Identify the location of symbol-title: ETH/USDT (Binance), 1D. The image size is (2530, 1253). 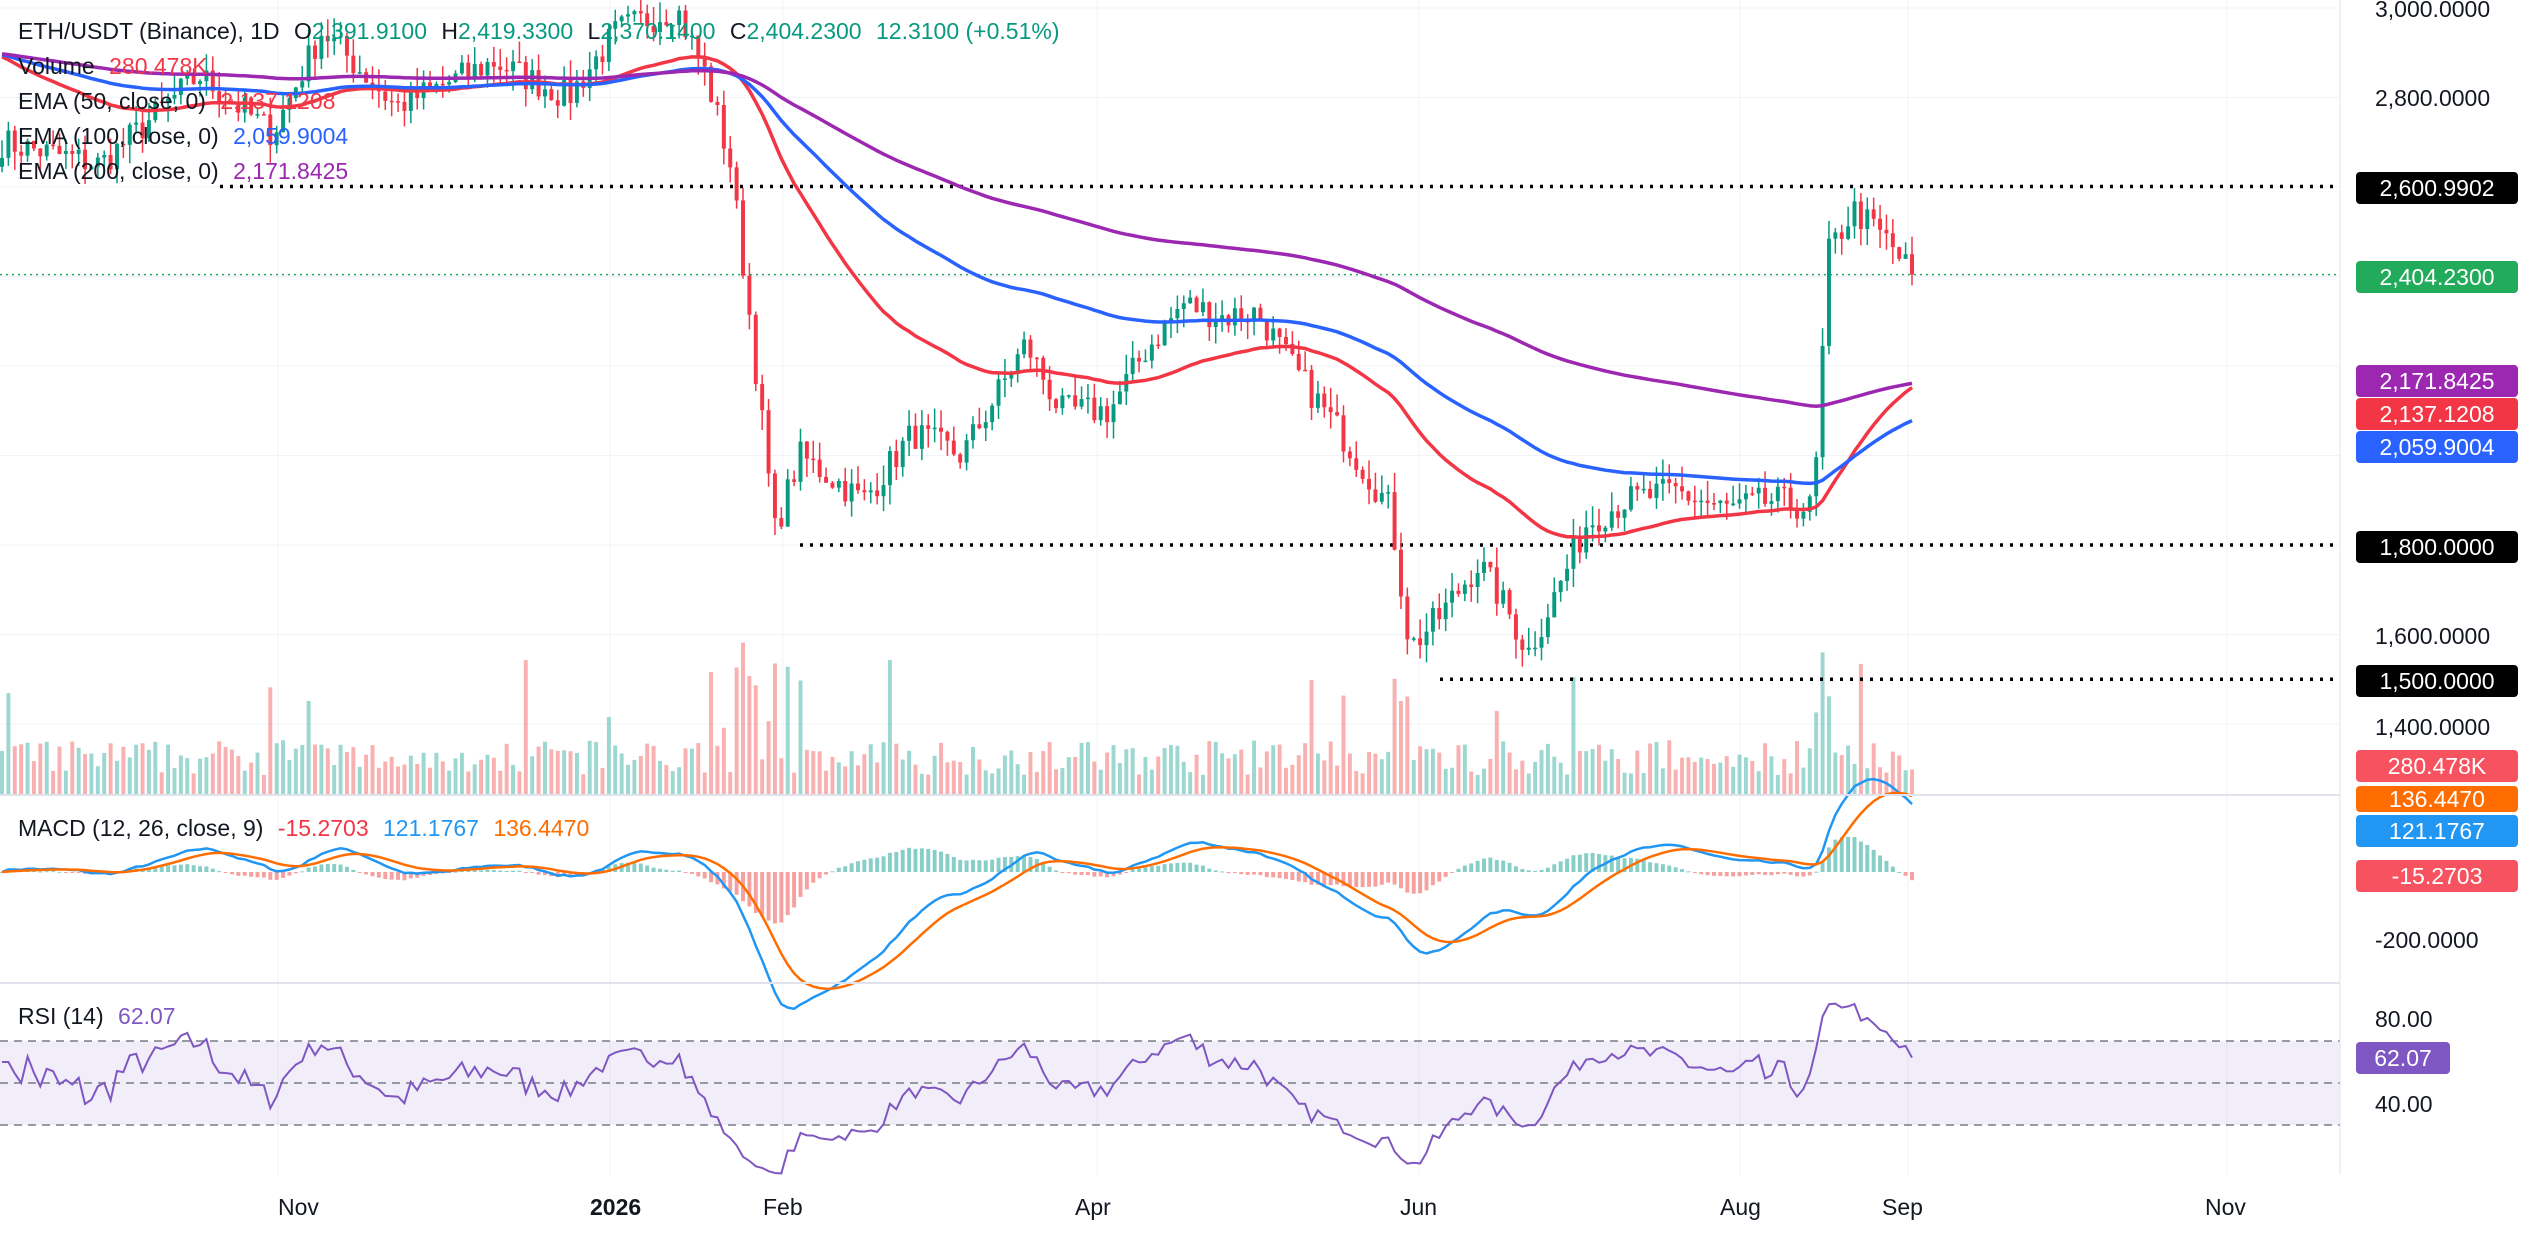
(149, 31).